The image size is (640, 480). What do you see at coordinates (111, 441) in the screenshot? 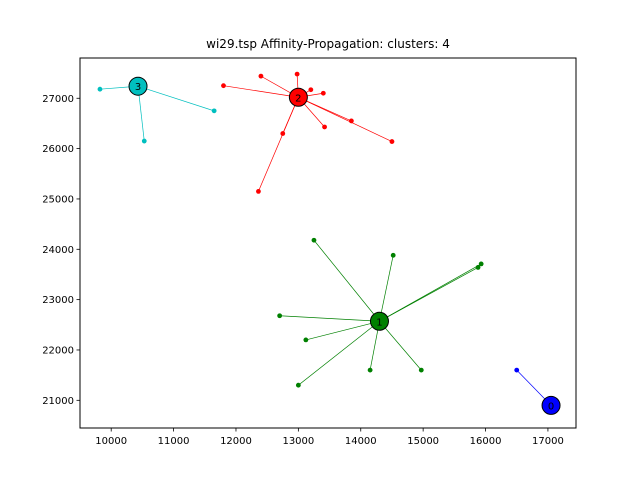
I see `x-tick-label: 10000` at bounding box center [111, 441].